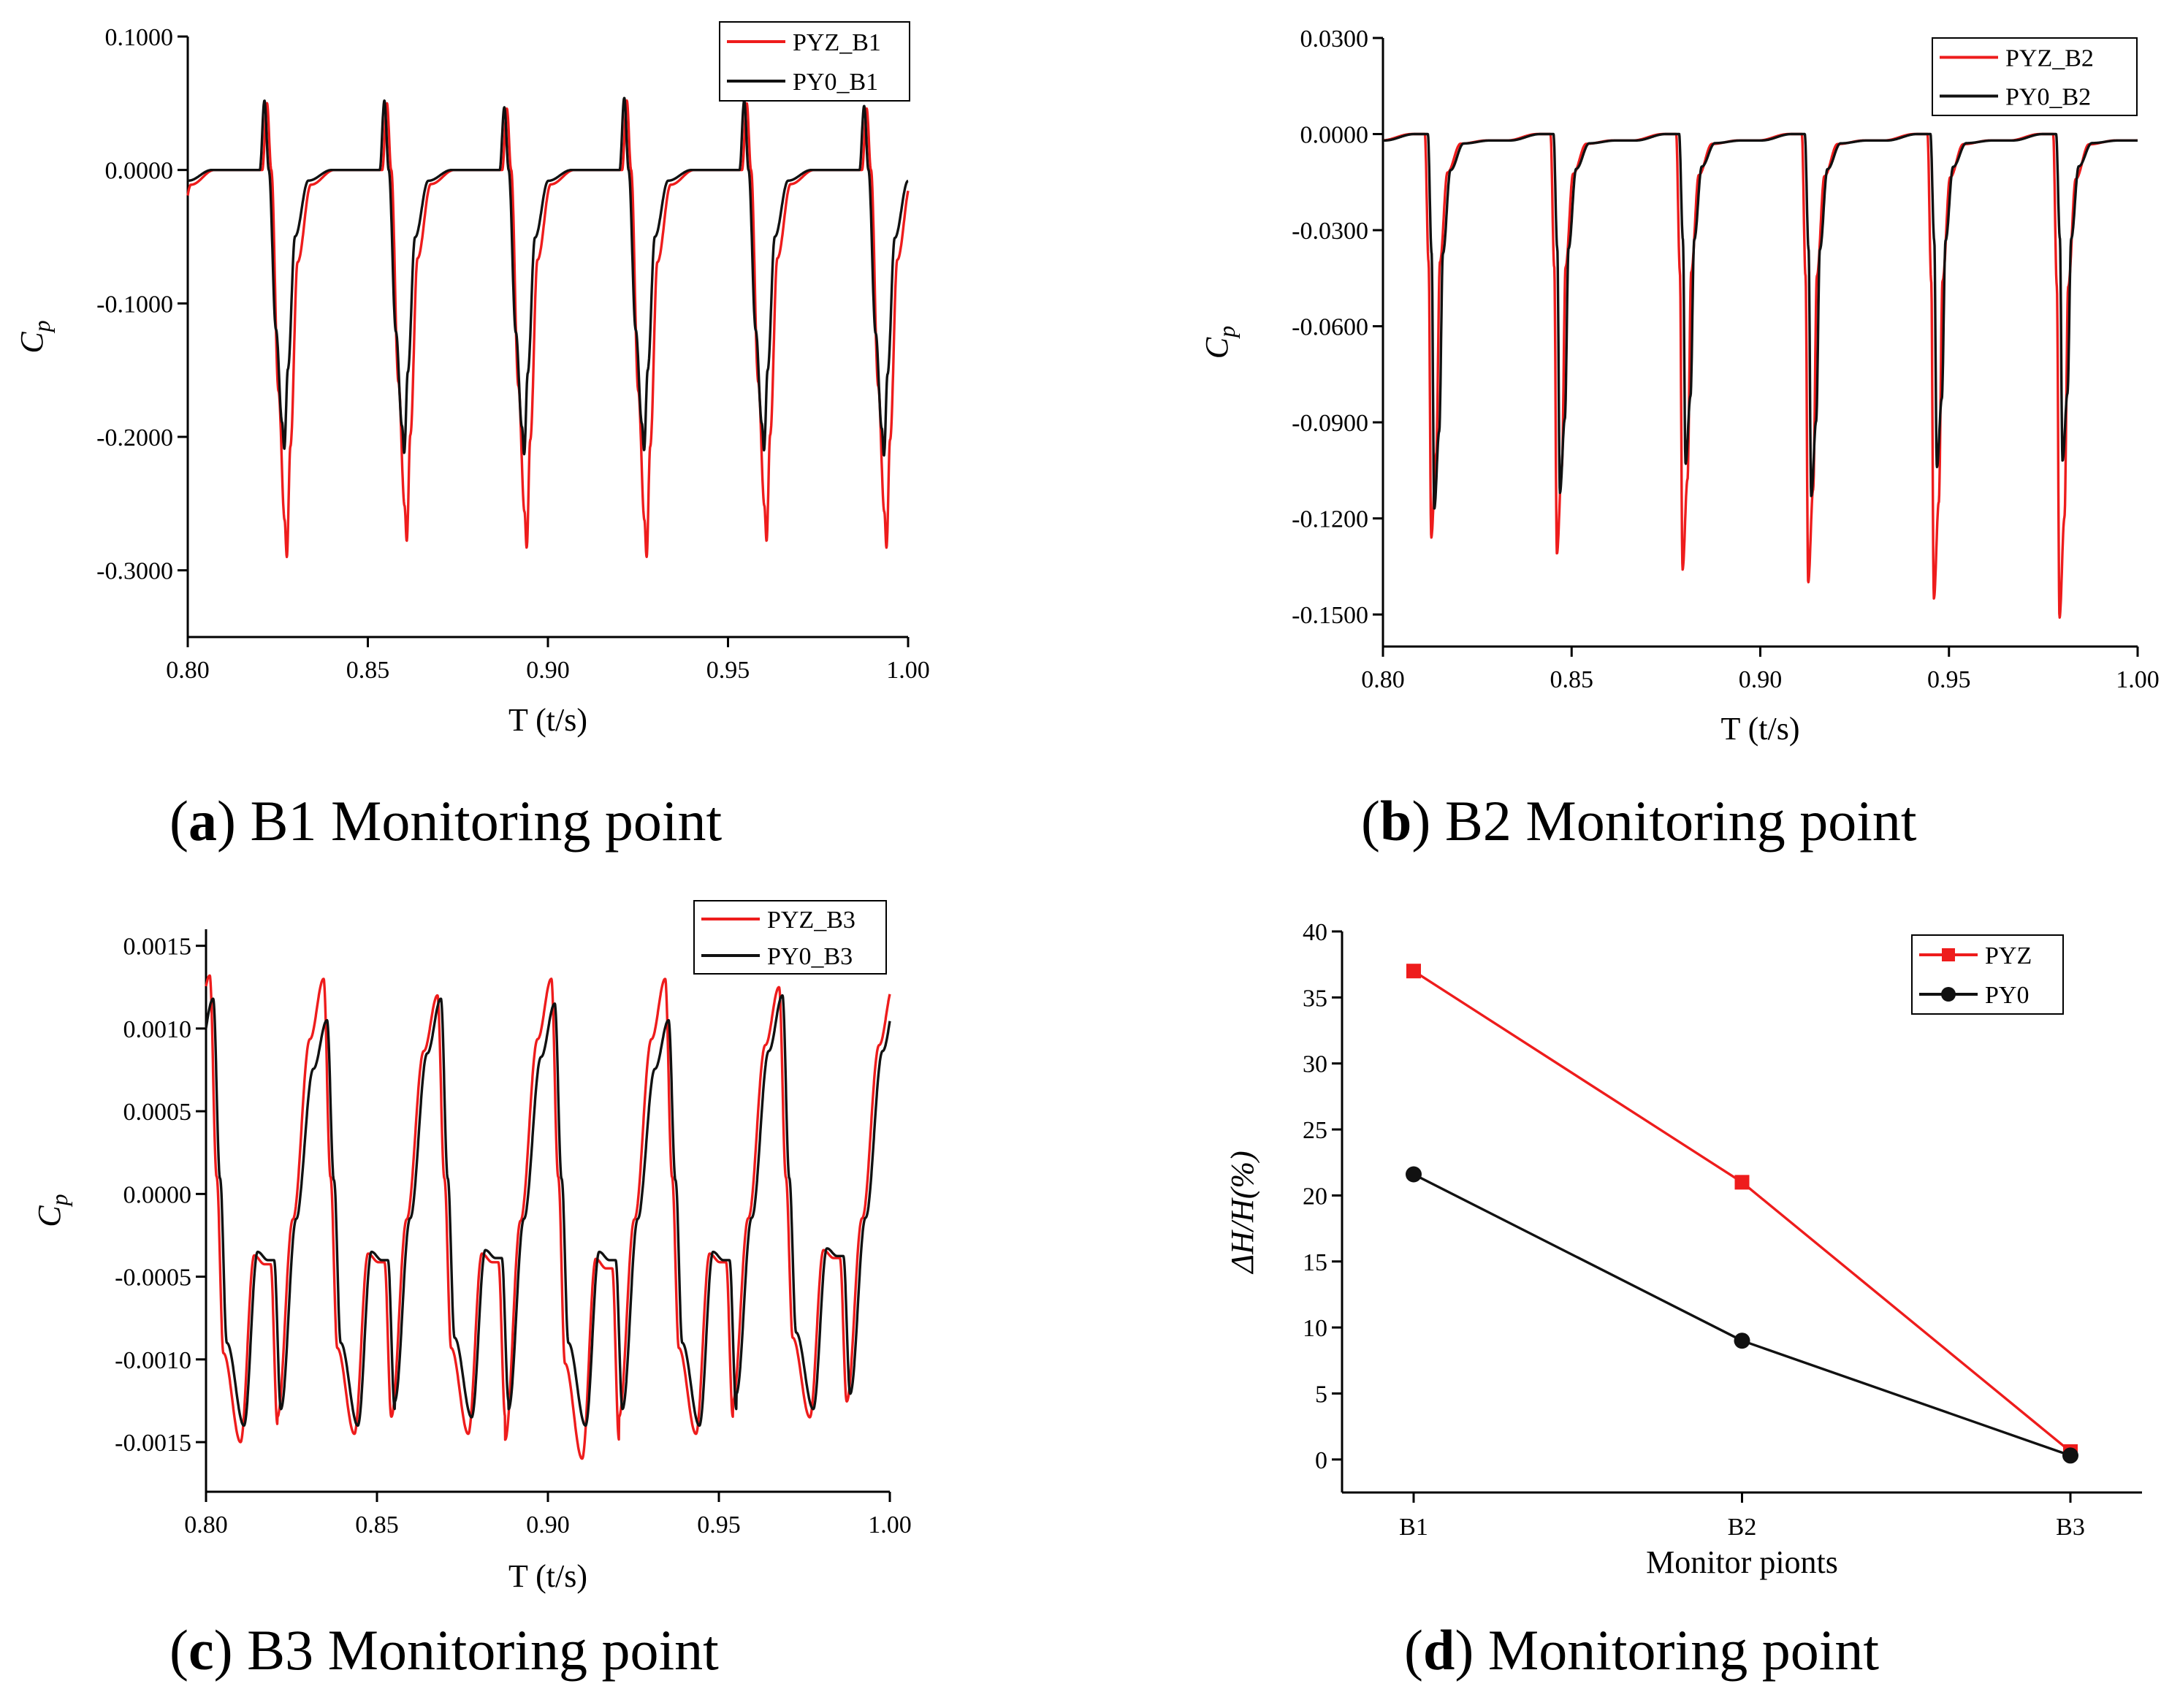 The width and height of the screenshot is (2180, 1708). Describe the element at coordinates (1760, 321) in the screenshot. I see `series-line-py0_b2` at that location.